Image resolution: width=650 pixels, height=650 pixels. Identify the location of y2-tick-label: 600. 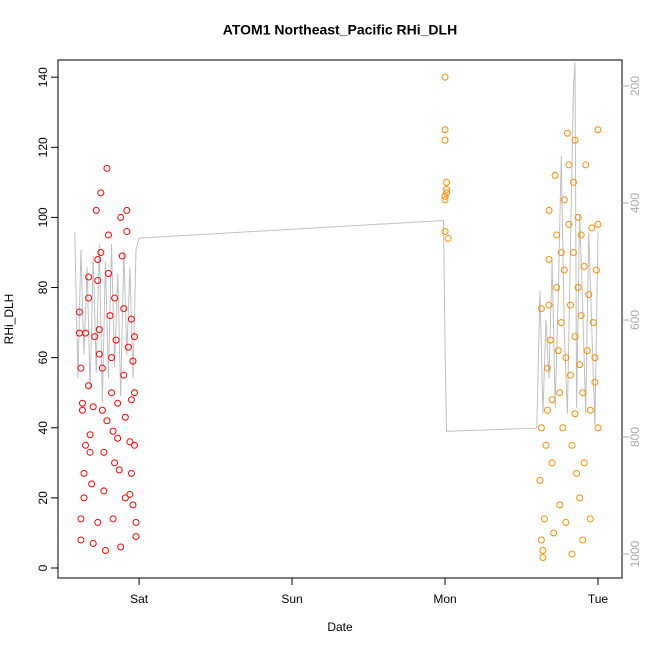
(635, 320).